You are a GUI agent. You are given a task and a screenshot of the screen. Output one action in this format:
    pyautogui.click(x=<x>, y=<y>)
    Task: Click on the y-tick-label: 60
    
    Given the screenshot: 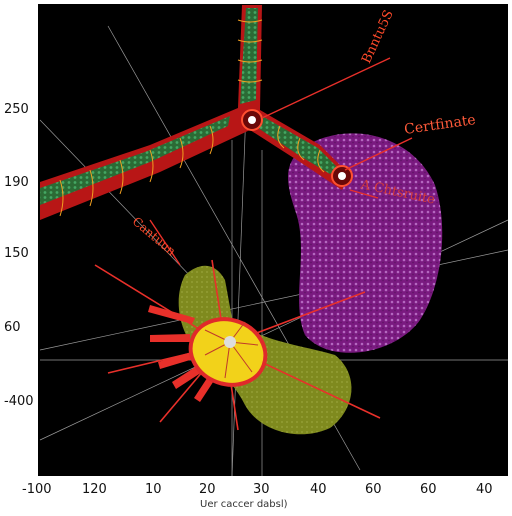 What is the action you would take?
    pyautogui.click(x=12, y=327)
    